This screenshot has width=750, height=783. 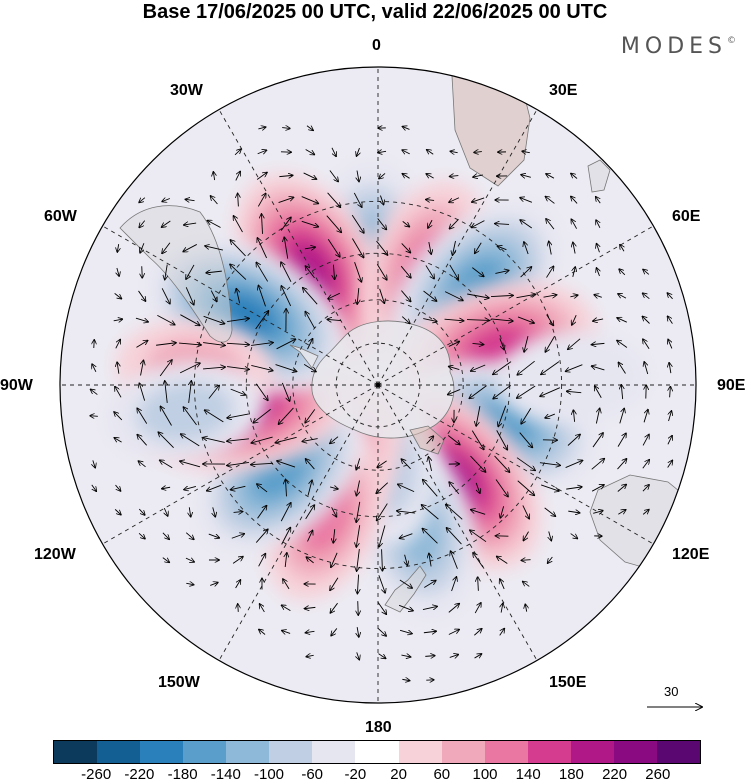 I want to click on lon-label-150e: 150E, so click(x=568, y=682).